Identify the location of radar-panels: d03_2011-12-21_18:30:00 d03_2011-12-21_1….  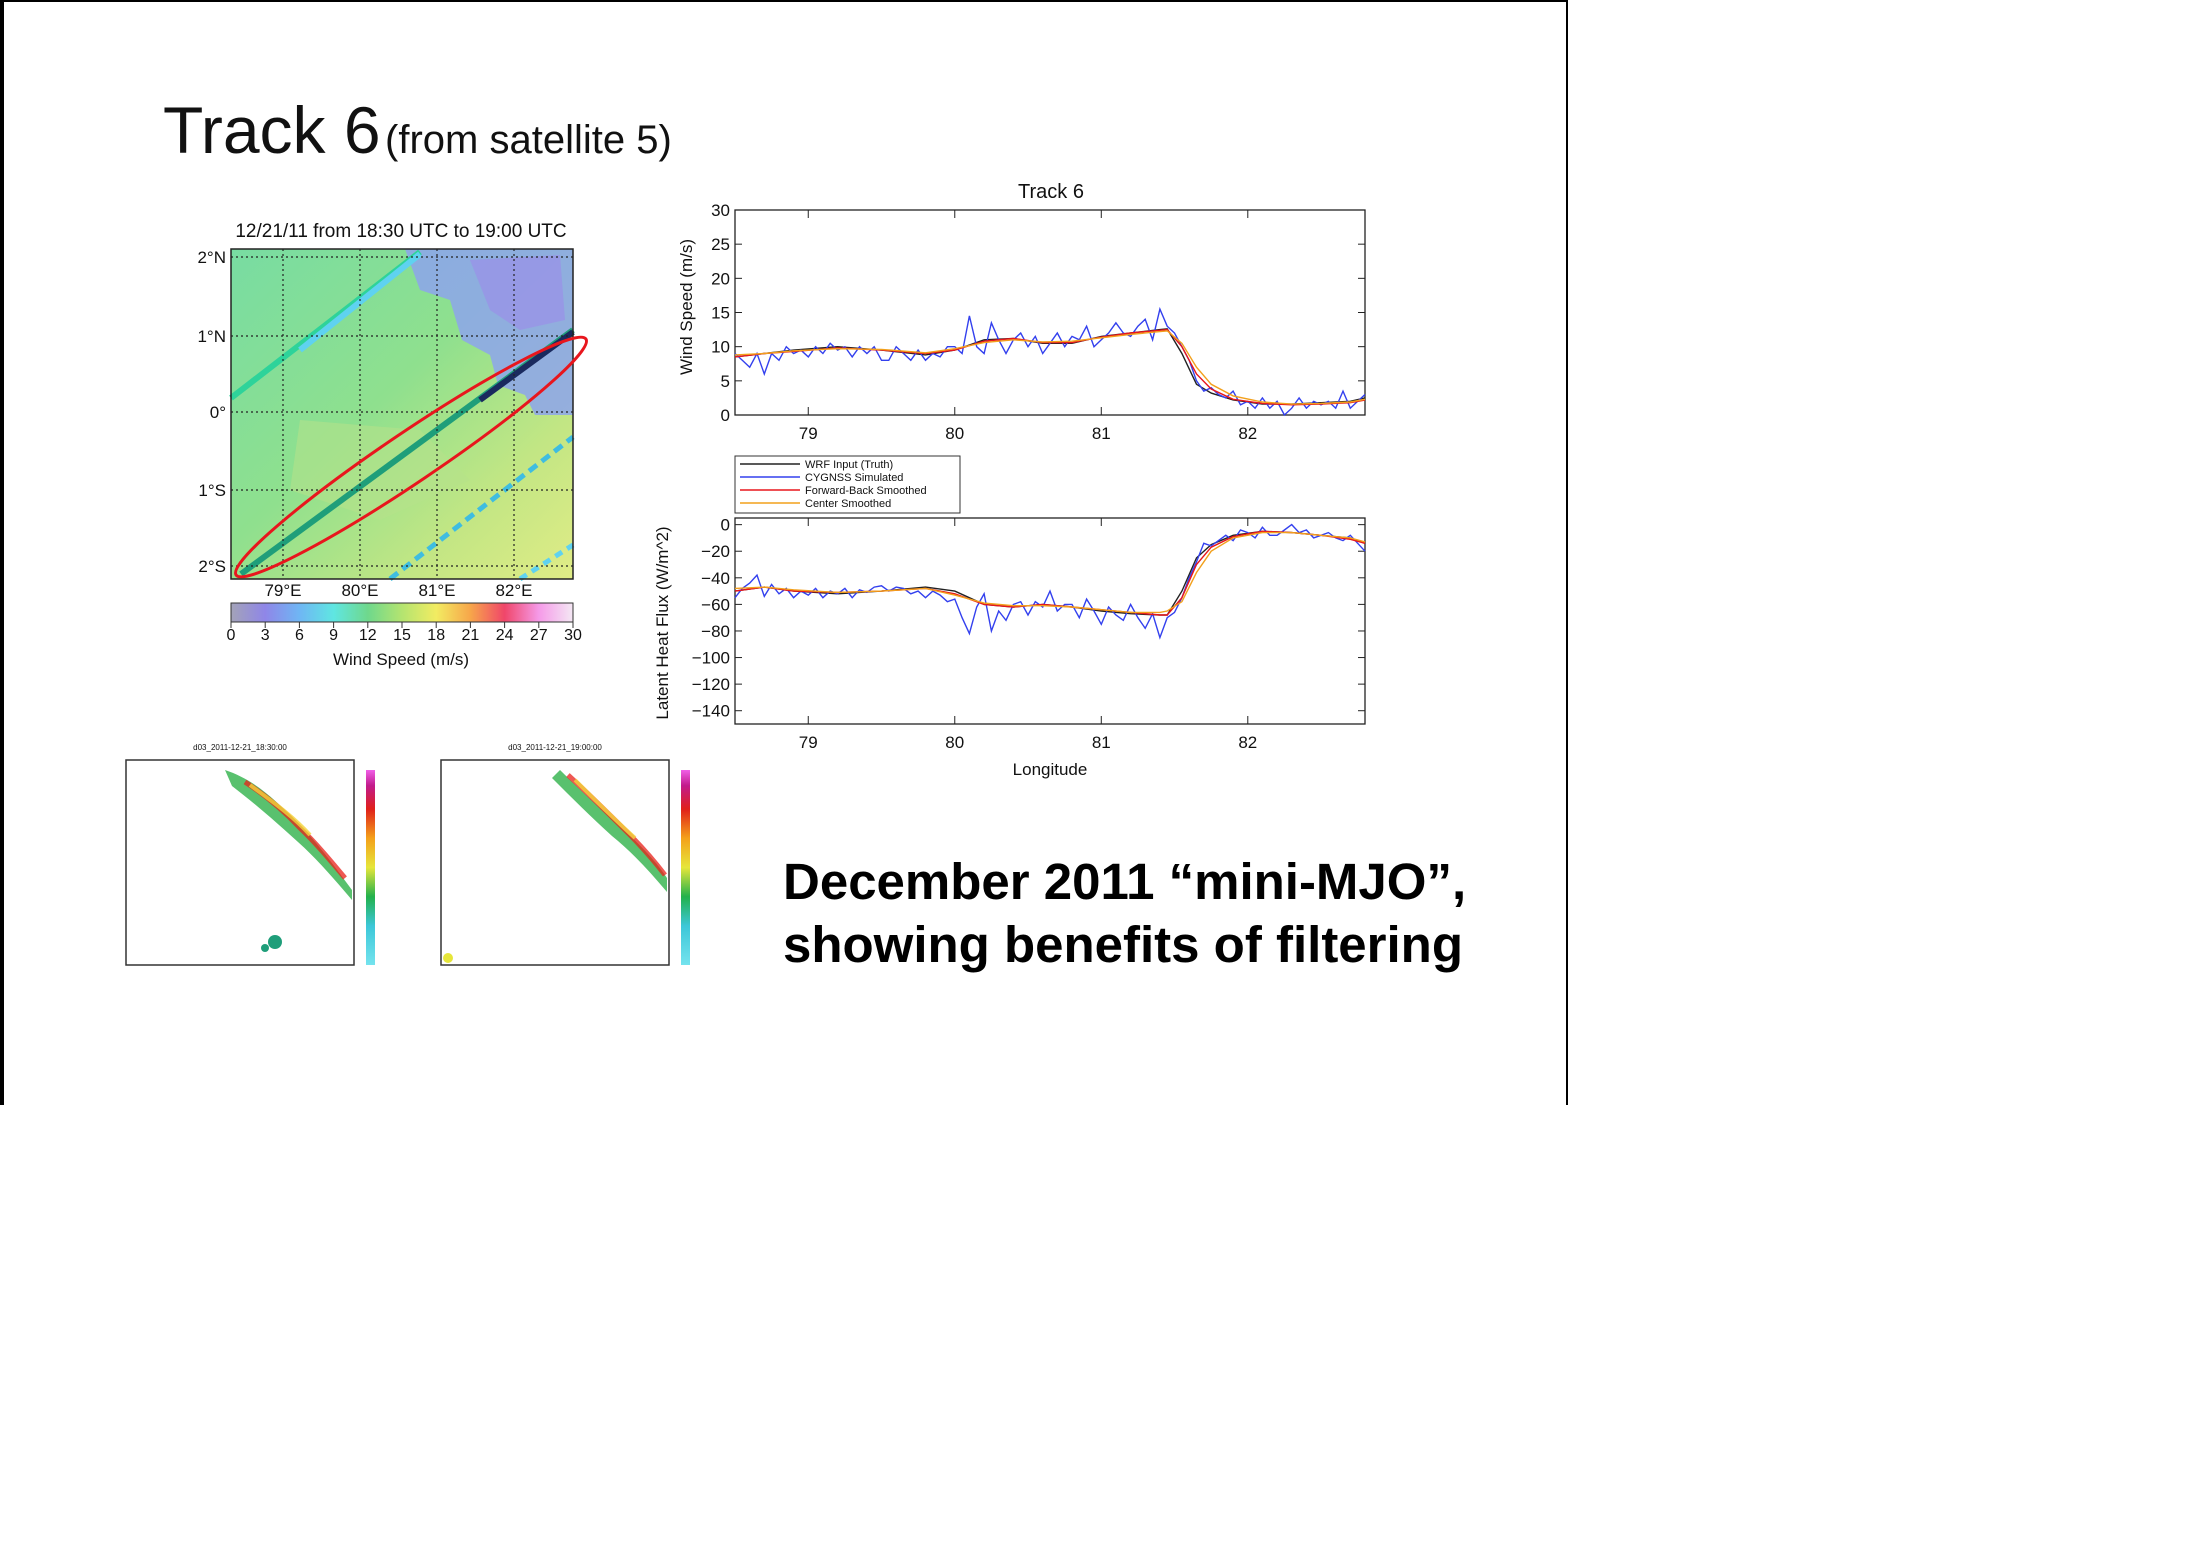
(407, 854).